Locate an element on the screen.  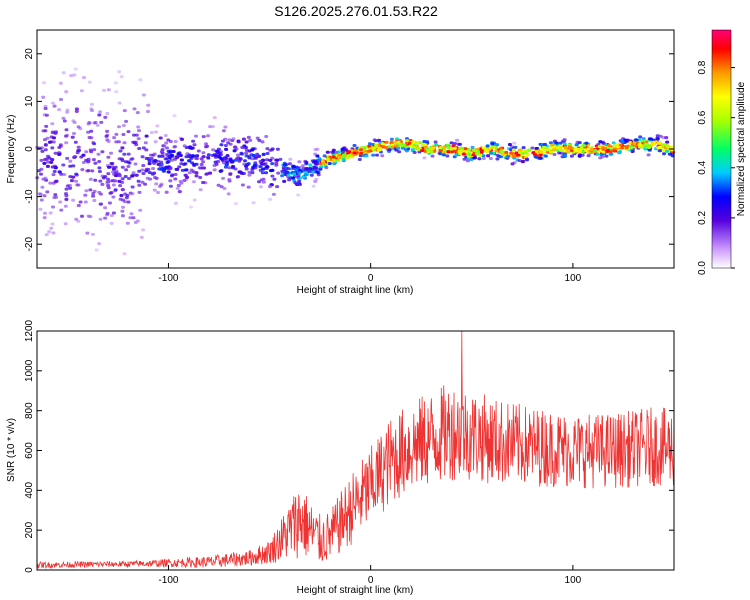
x-tick-label: -100 is located at coordinates (168, 278).